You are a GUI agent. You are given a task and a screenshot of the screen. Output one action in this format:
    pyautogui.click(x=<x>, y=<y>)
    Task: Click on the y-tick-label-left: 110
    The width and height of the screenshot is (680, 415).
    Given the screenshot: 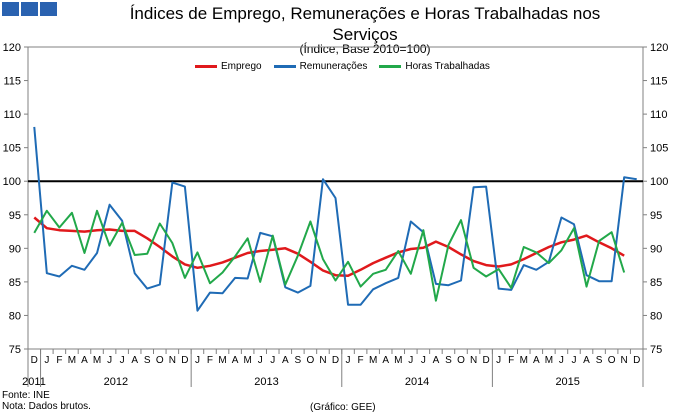 What is the action you would take?
    pyautogui.click(x=12, y=115)
    